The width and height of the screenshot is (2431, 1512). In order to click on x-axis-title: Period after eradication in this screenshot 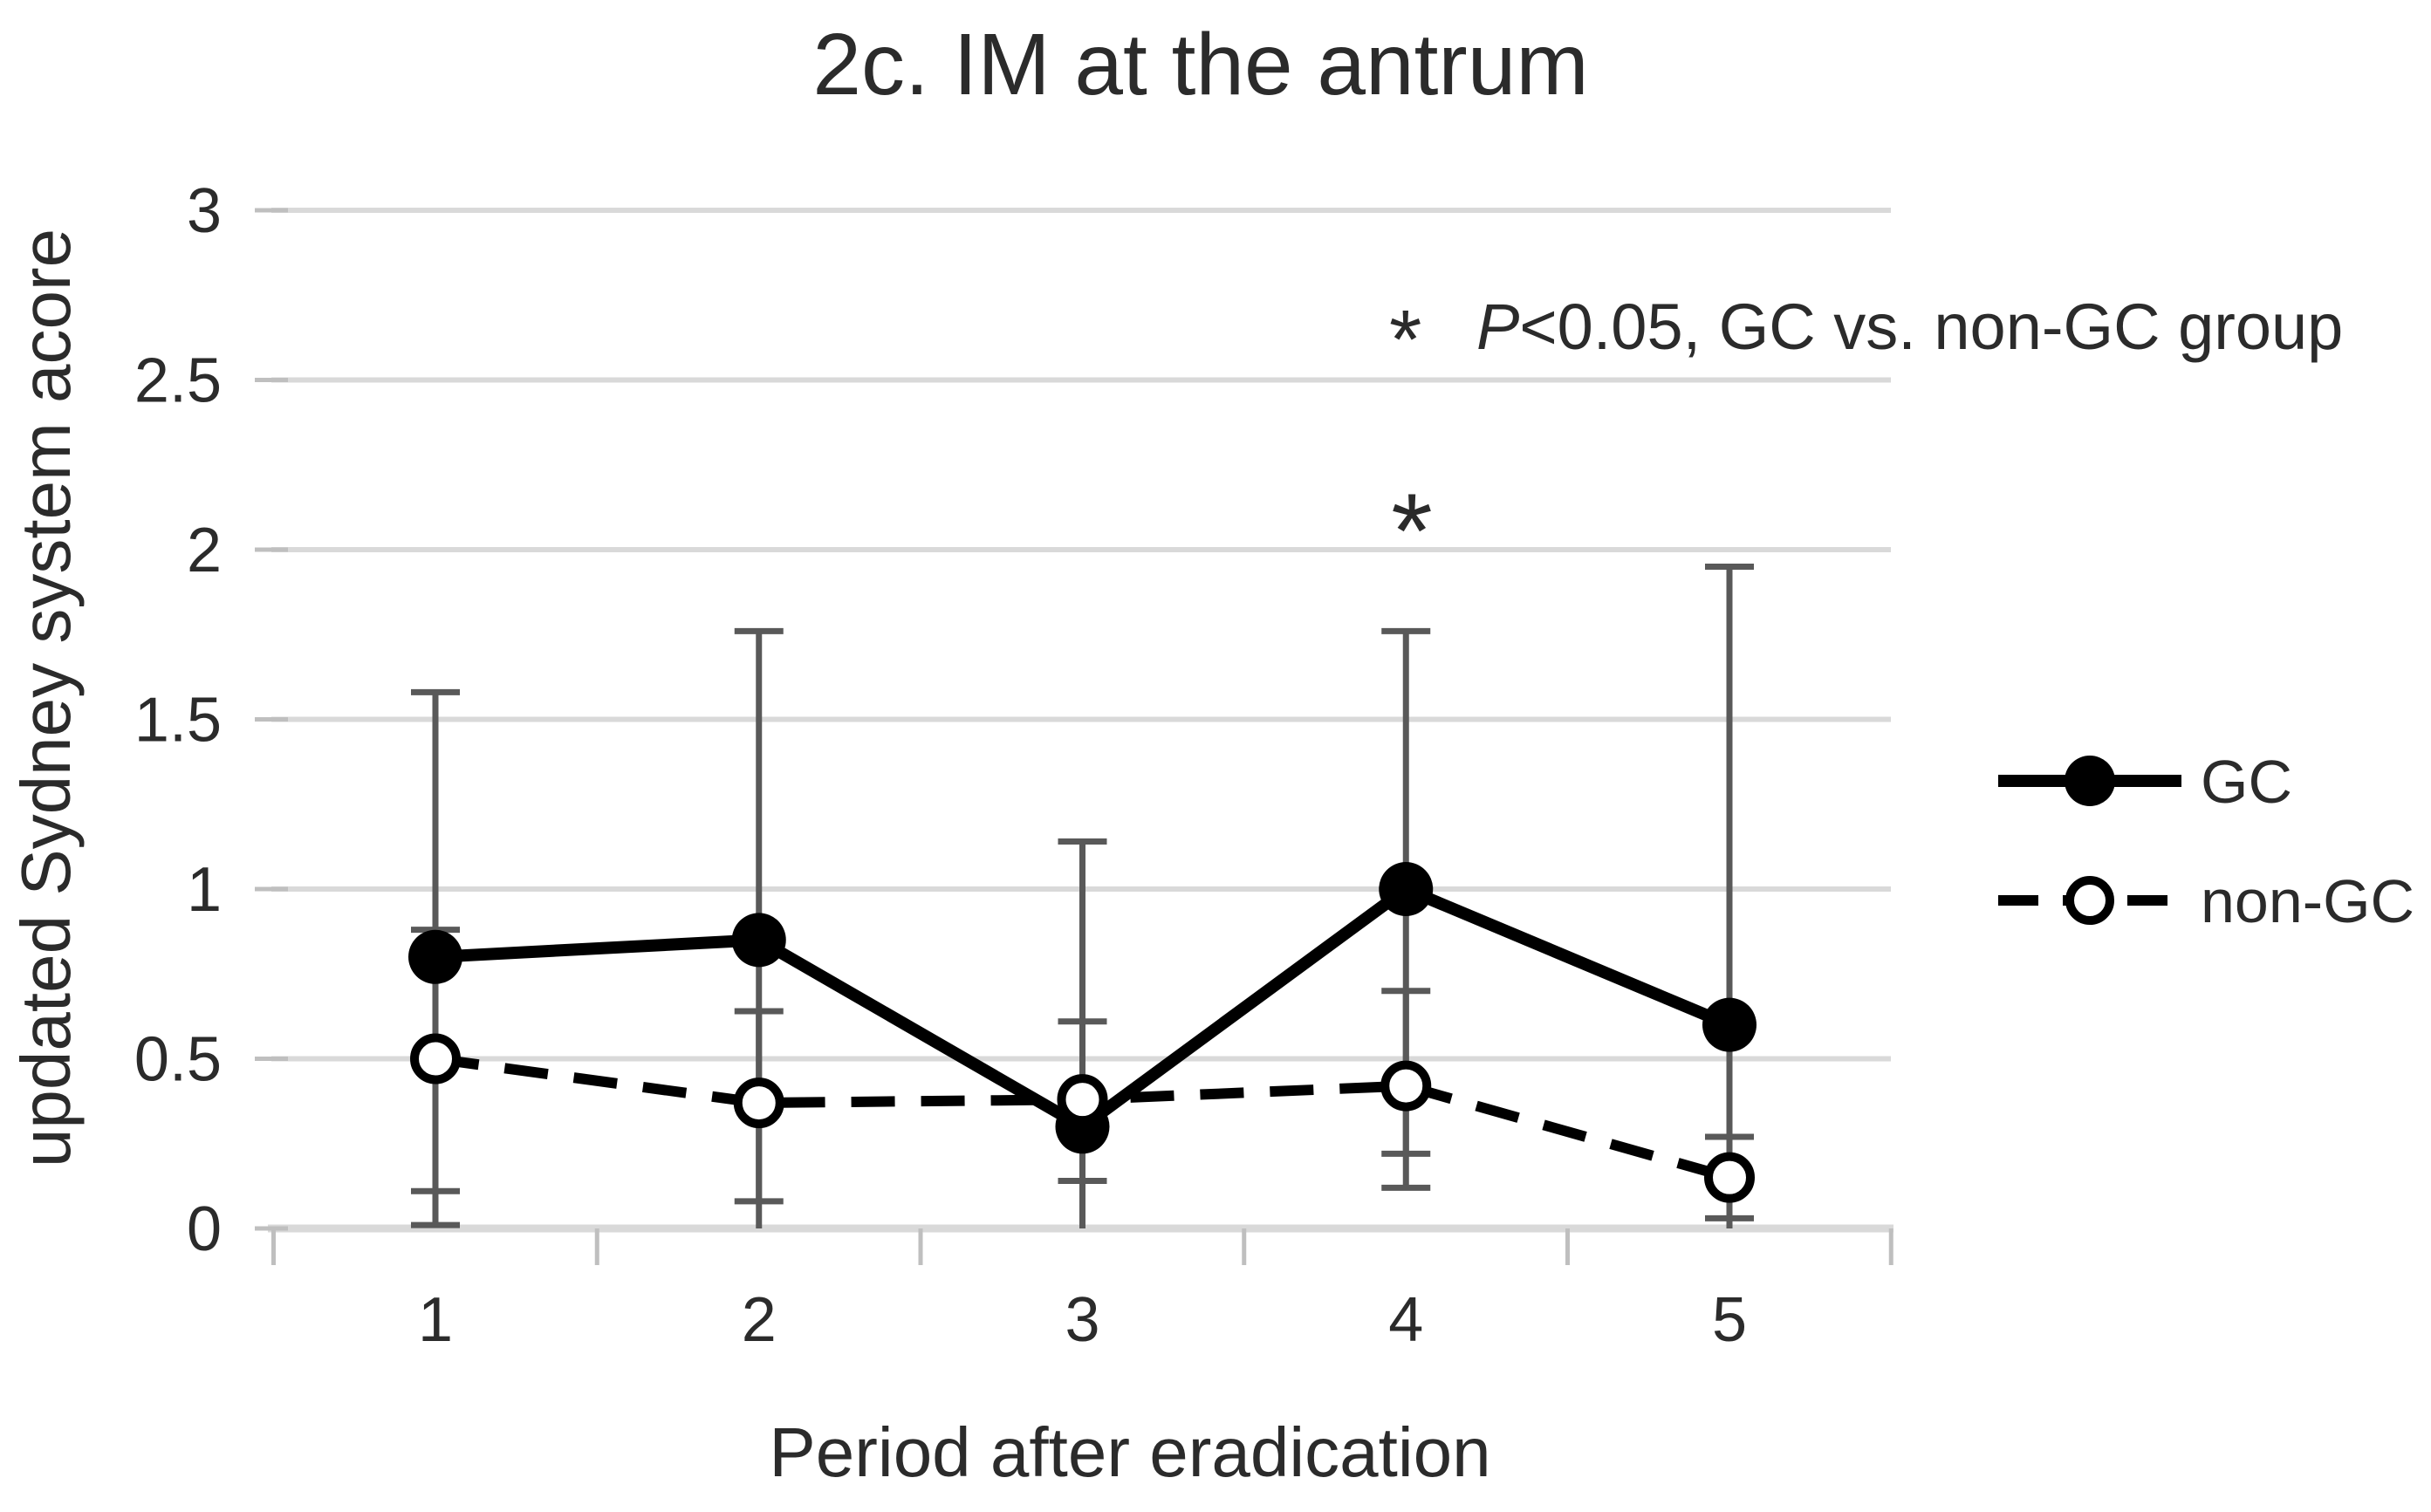, I will do `click(1129, 1452)`.